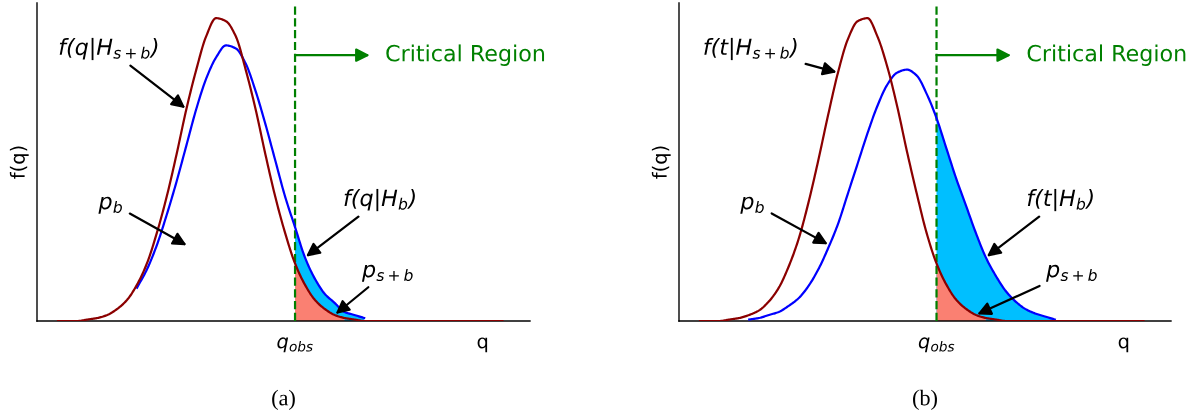 The width and height of the screenshot is (1192, 413). I want to click on text: f(q|H$_{b}$), so click(379, 200).